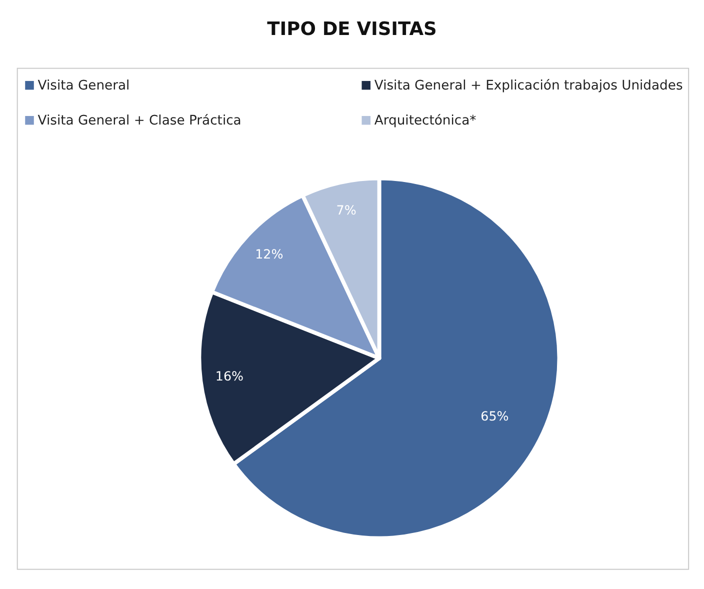  Describe the element at coordinates (346, 210) in the screenshot. I see `data-label: 7%` at that location.